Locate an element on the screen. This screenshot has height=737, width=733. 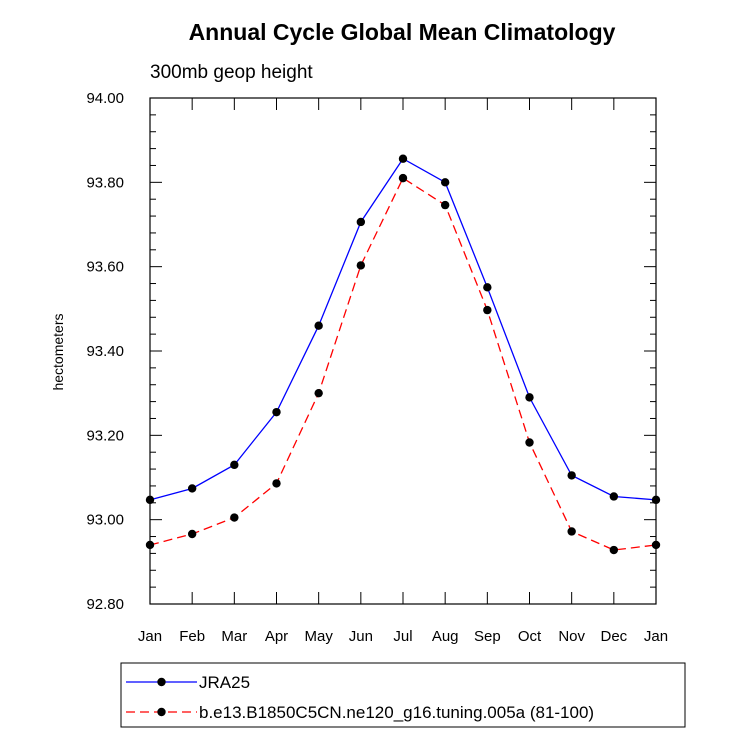
y-tick-labels: 92.80 93.00 93.20 93.40 93.60 93.80 94.00 is located at coordinates (105, 351).